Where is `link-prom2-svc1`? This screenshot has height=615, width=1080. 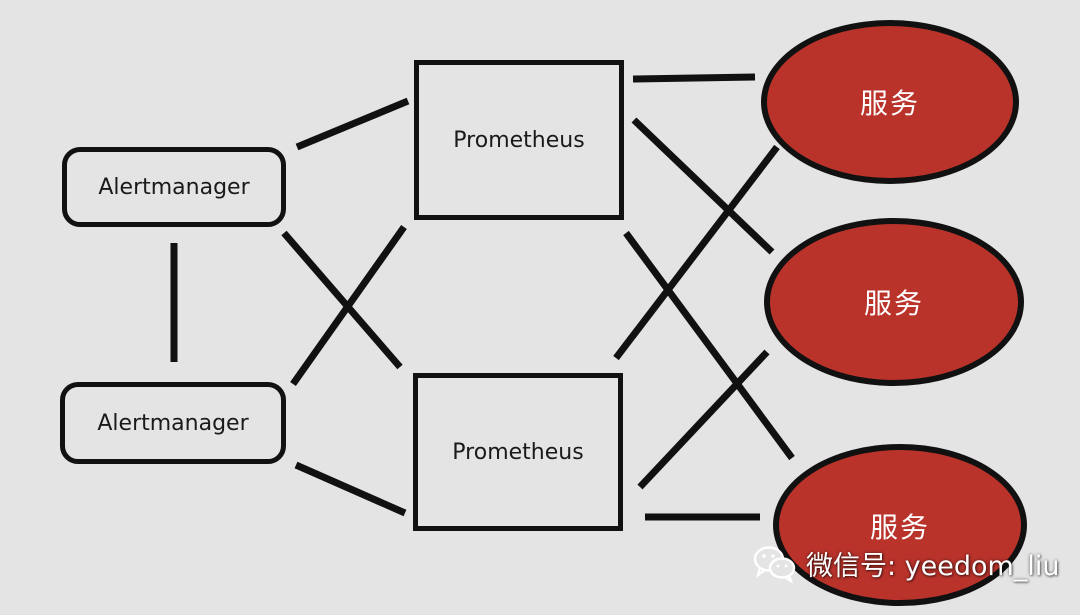
link-prom2-svc1 is located at coordinates (696, 252).